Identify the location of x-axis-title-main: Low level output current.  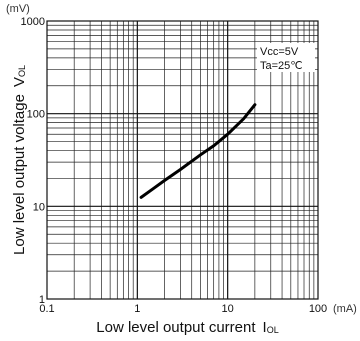
(176, 327).